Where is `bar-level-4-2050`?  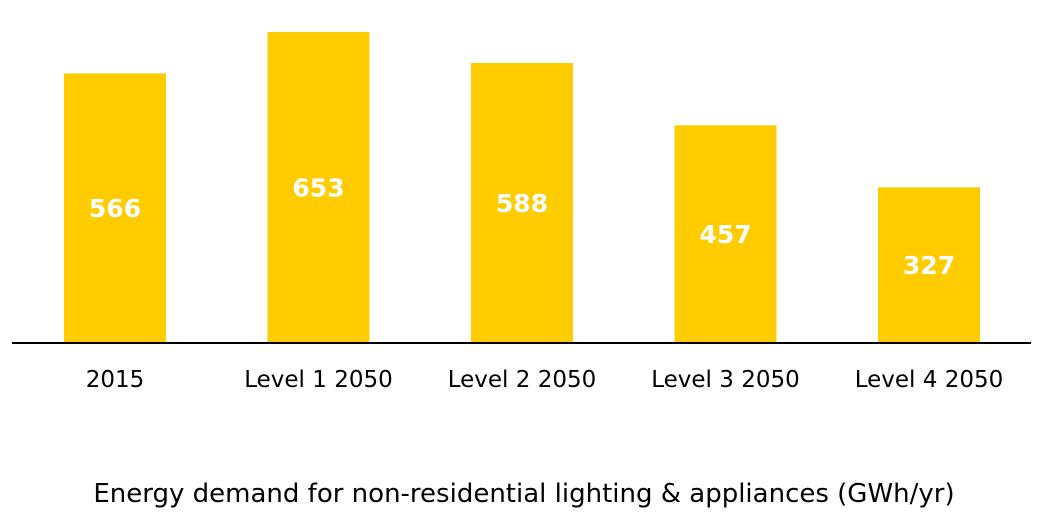
bar-level-4-2050 is located at coordinates (929, 265).